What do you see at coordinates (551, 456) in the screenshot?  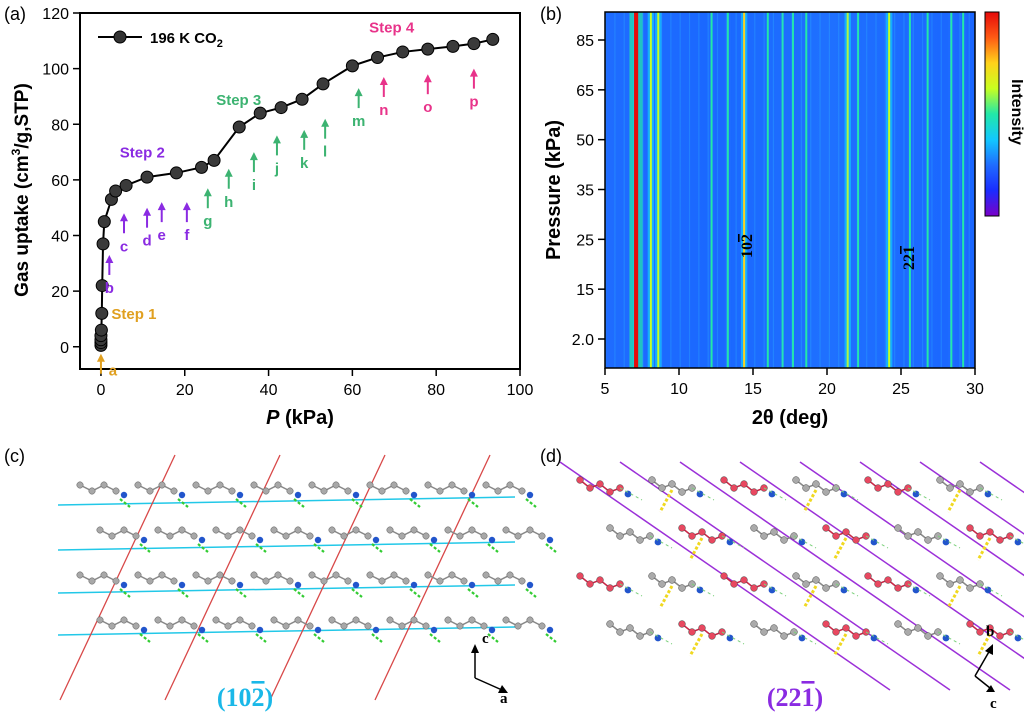 I see `panel-tag-d: (d)` at bounding box center [551, 456].